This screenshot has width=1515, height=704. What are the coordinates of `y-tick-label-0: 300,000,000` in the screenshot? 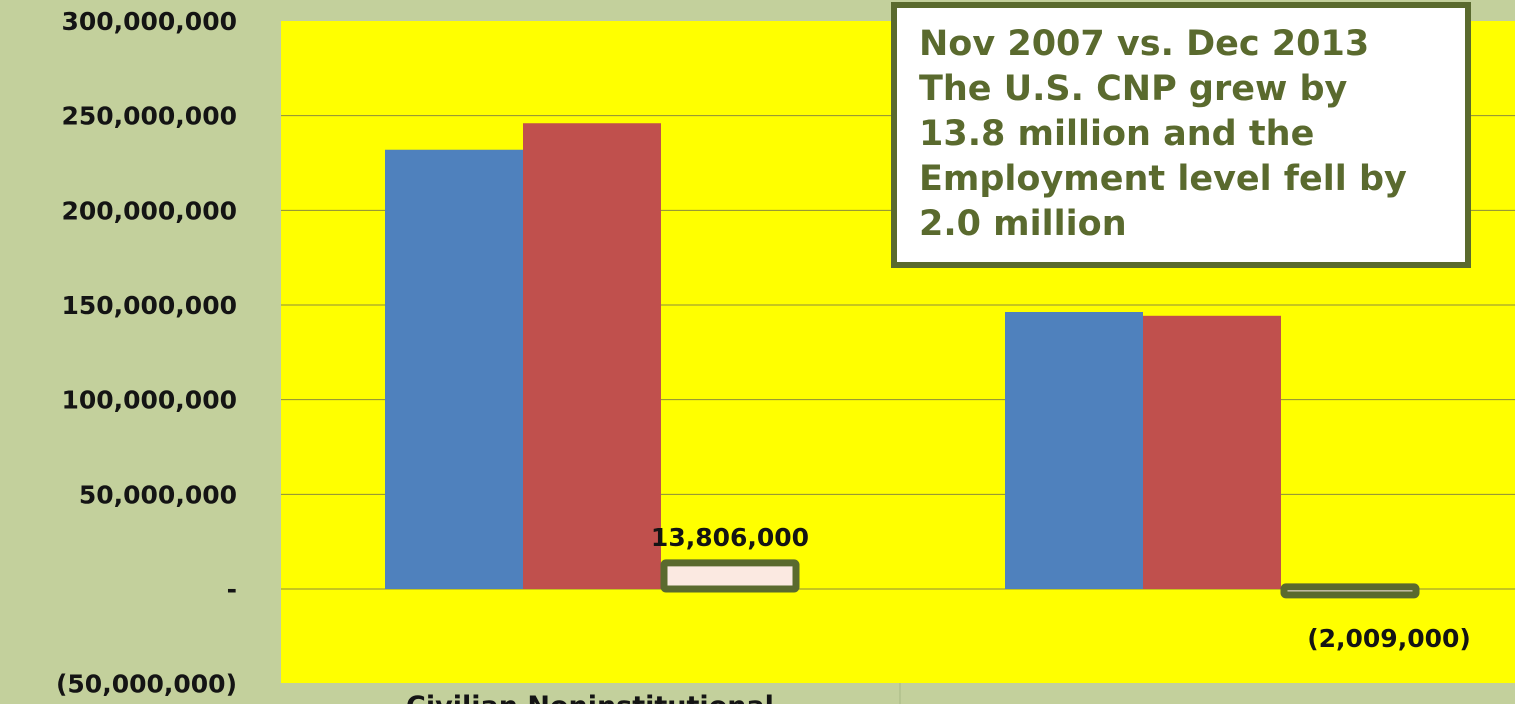 It's located at (149, 21).